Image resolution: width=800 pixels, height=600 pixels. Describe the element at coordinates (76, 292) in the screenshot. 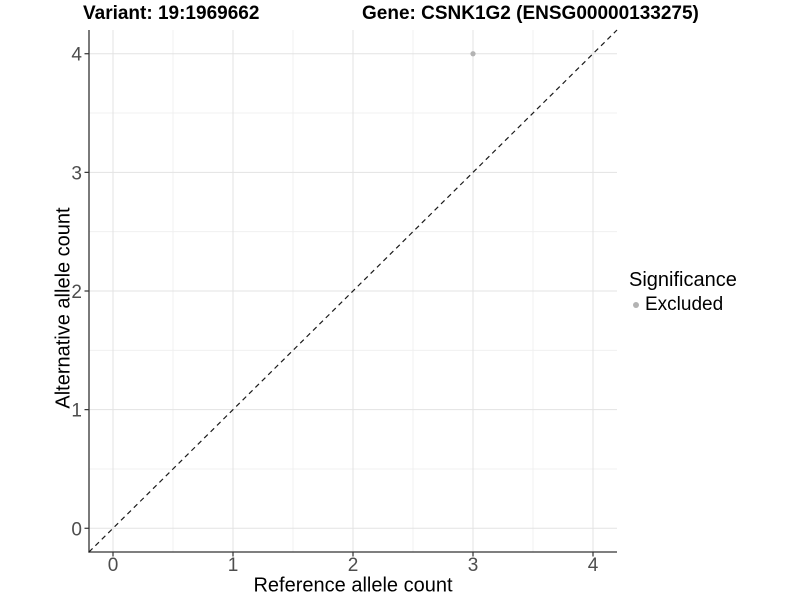

I see `y-tick-label: 2` at that location.